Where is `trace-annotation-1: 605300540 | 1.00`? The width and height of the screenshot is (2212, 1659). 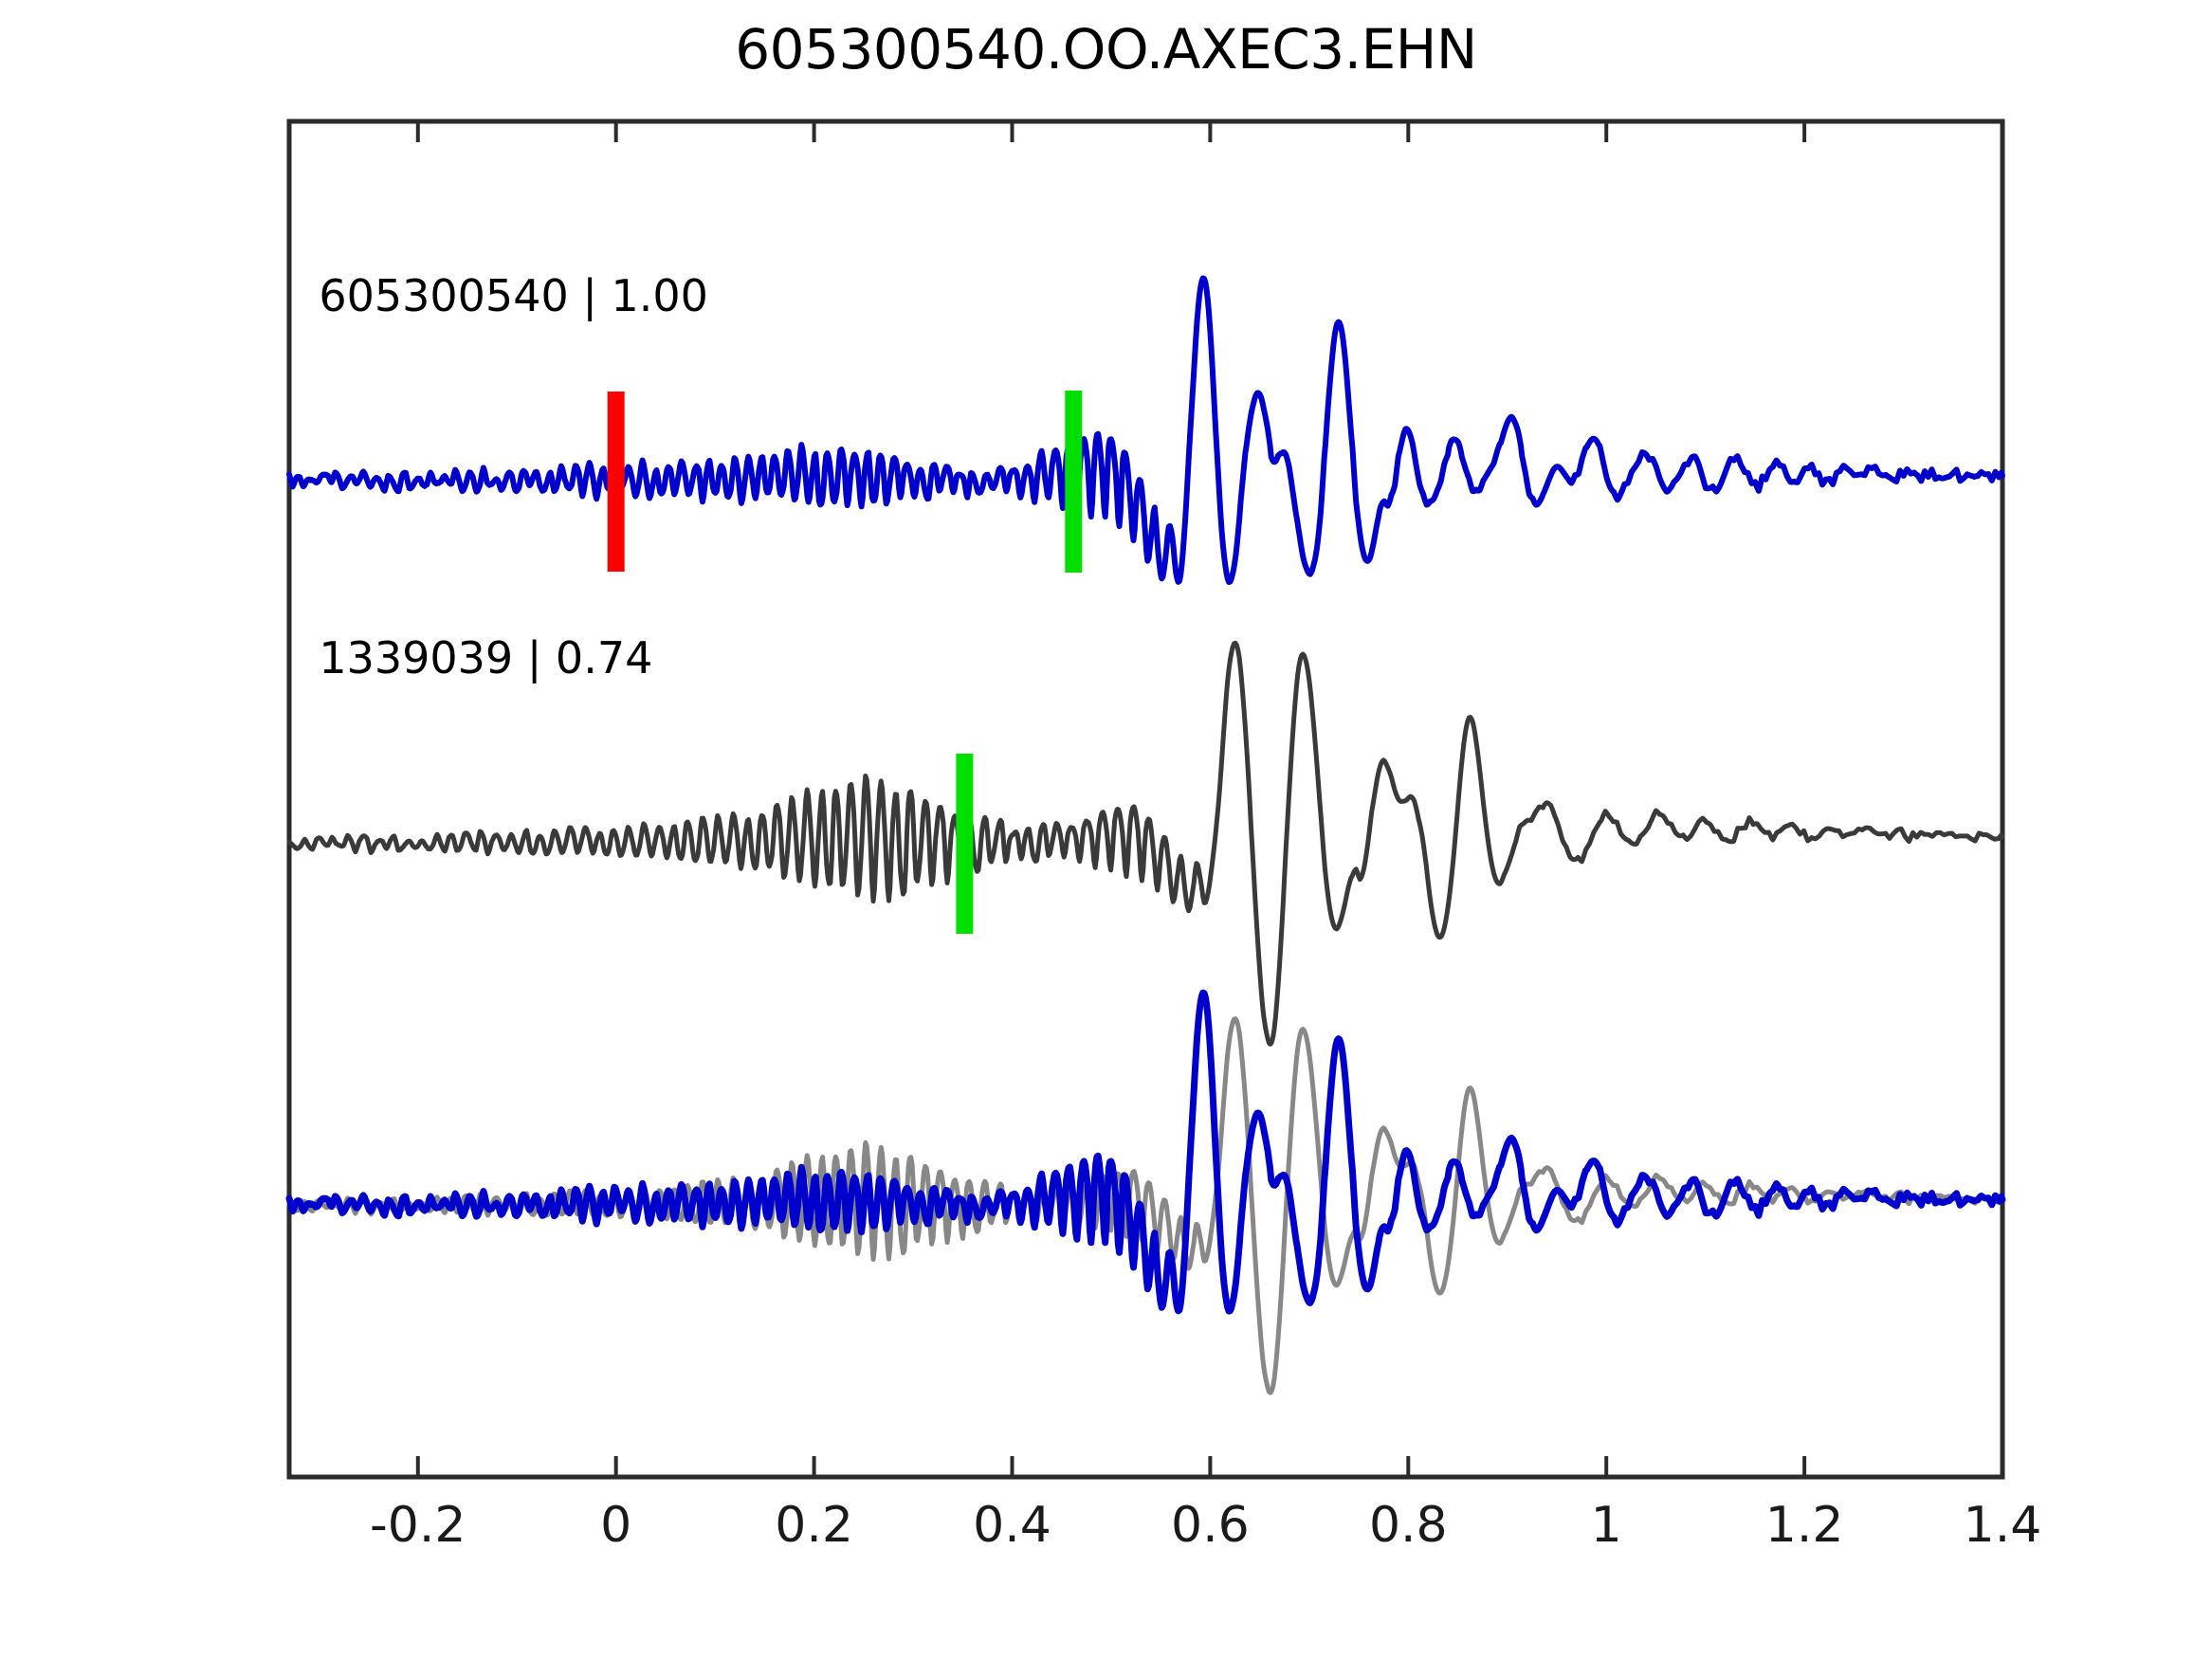 trace-annotation-1: 605300540 | 1.00 is located at coordinates (513, 296).